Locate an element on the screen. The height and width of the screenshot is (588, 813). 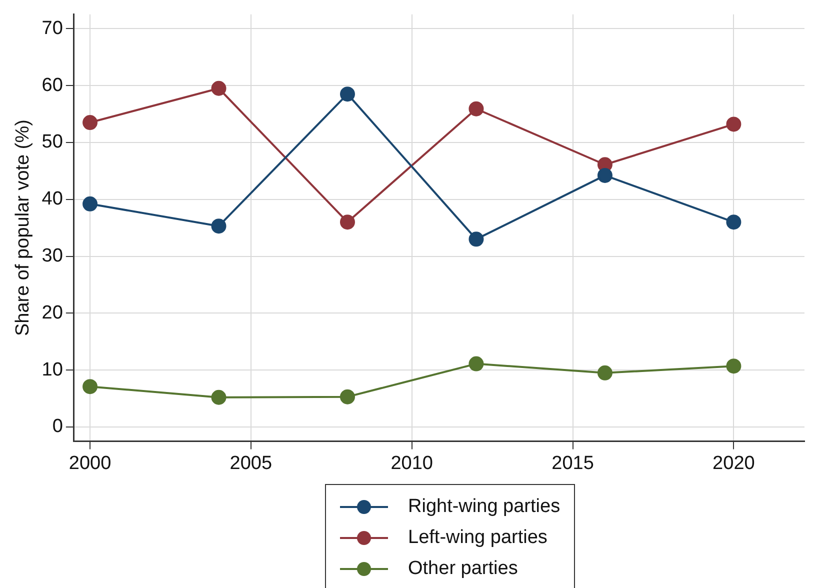
x-tick-label: 2015 is located at coordinates (573, 463).